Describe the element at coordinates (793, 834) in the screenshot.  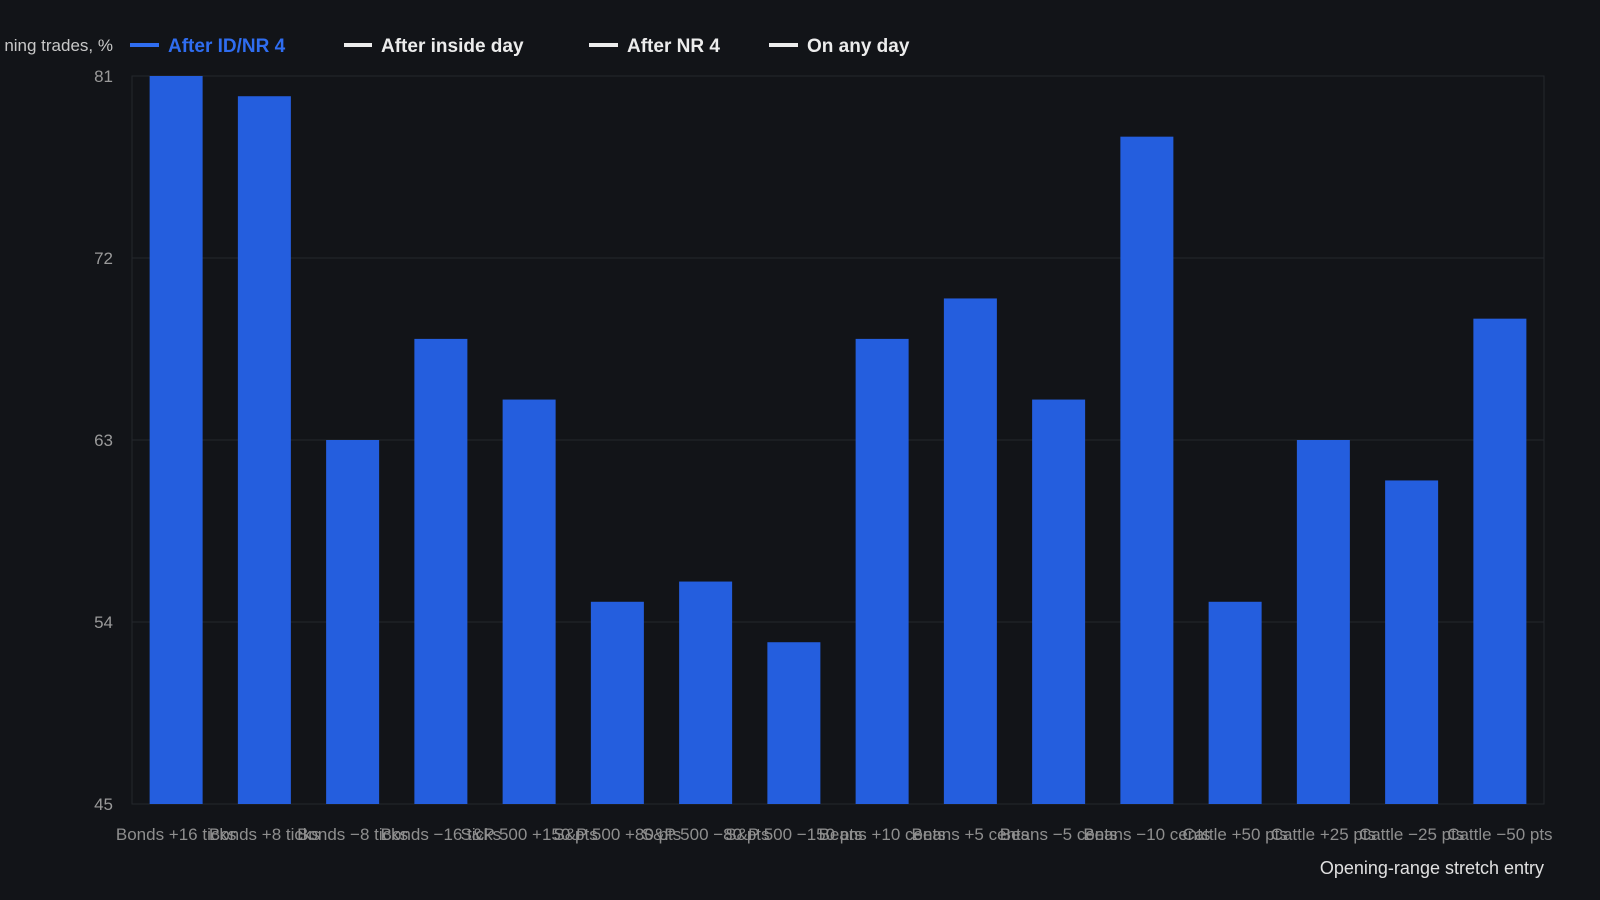
I see `x-tick-label: S&P 500 −150 pts` at that location.